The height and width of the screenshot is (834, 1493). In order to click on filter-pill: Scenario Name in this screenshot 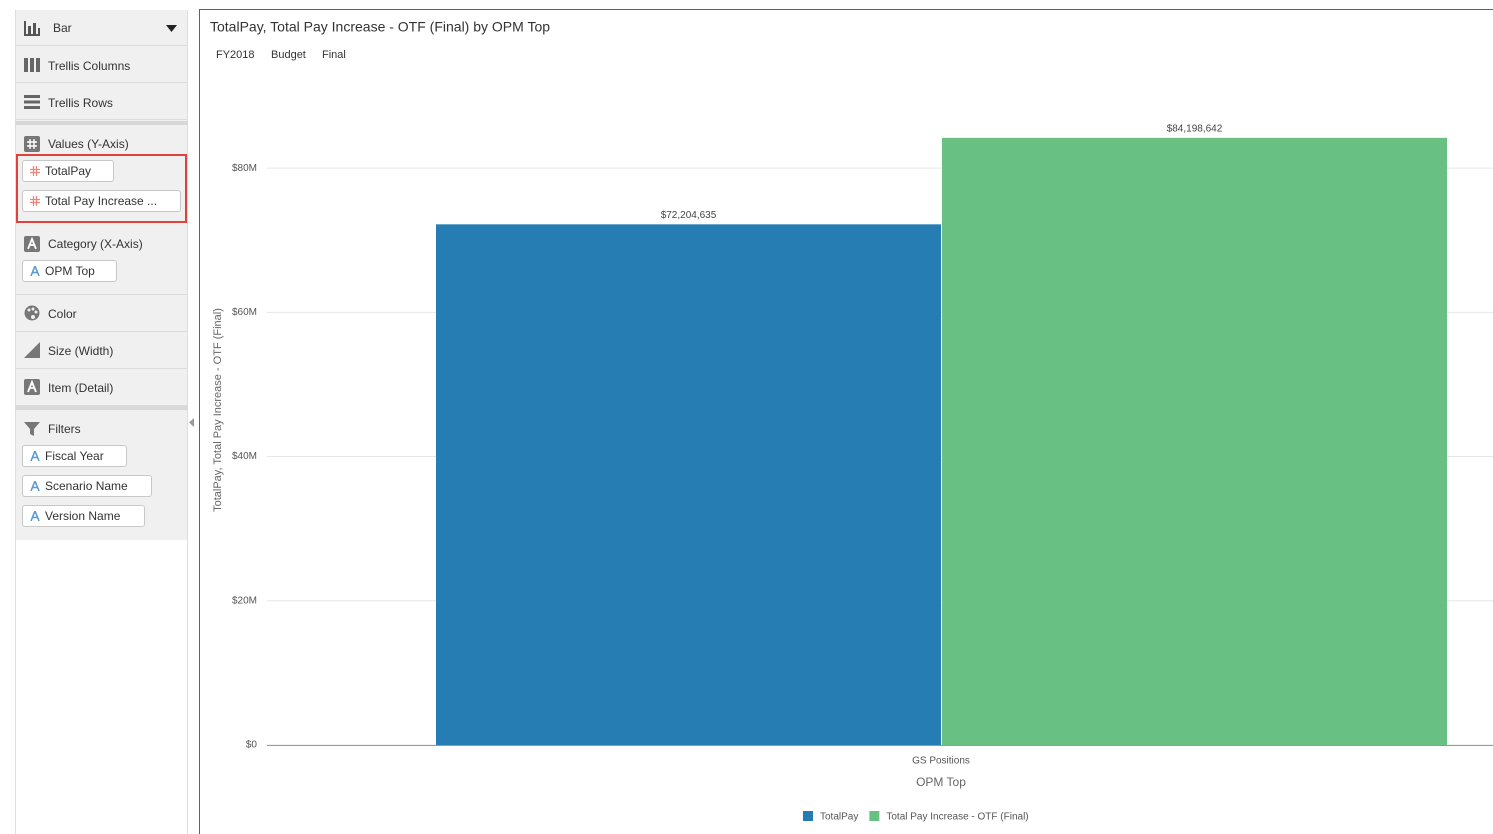, I will do `click(87, 486)`.